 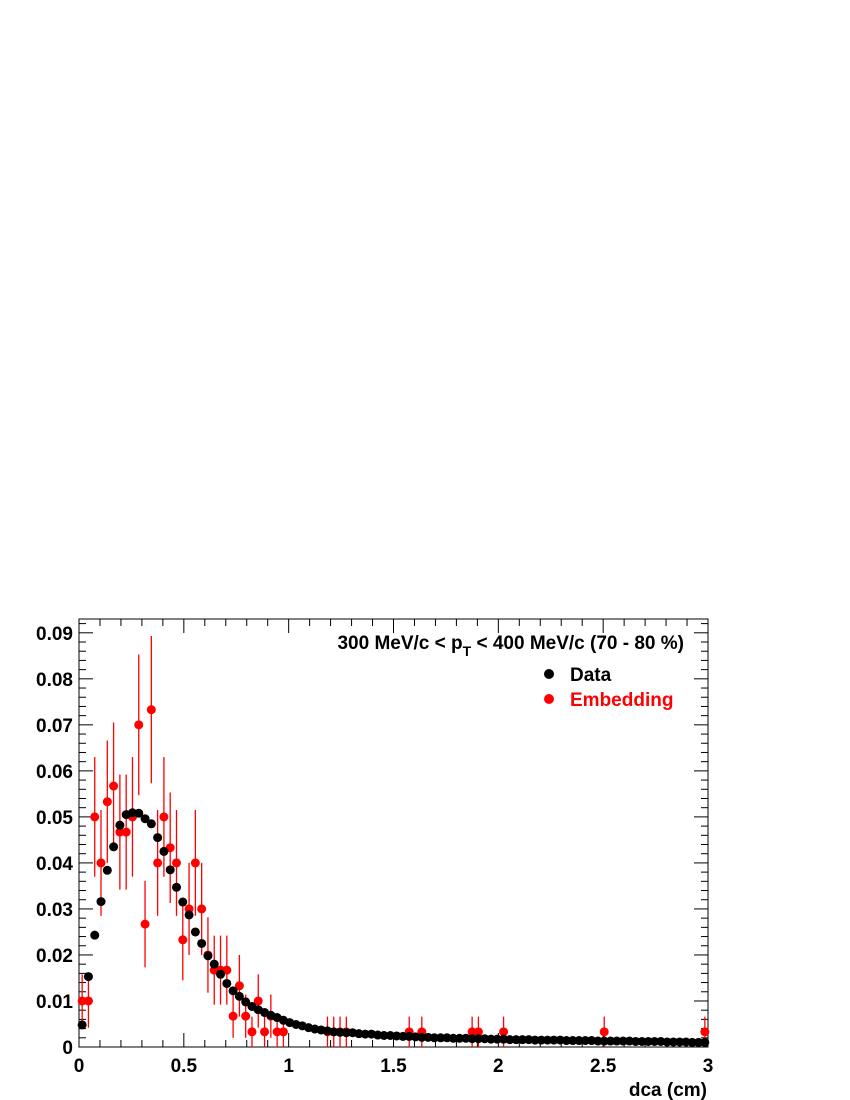 What do you see at coordinates (54, 864) in the screenshot?
I see `y-tick-label: 0.04` at bounding box center [54, 864].